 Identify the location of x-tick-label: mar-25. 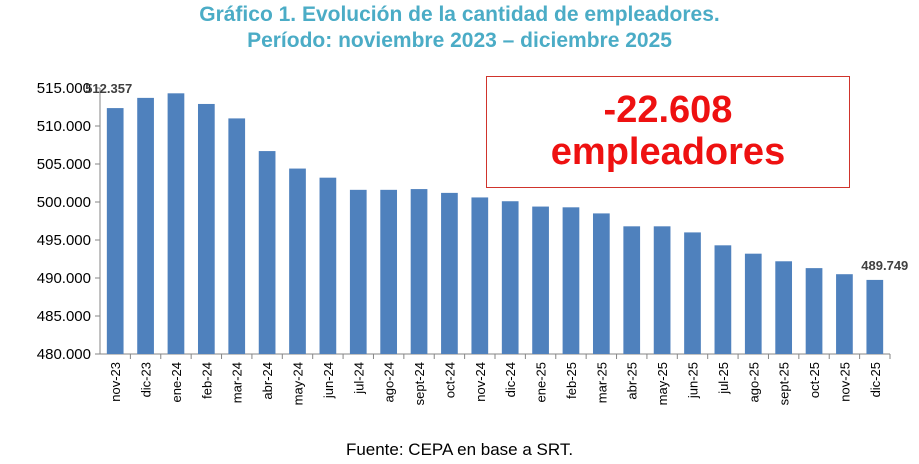
(601, 382).